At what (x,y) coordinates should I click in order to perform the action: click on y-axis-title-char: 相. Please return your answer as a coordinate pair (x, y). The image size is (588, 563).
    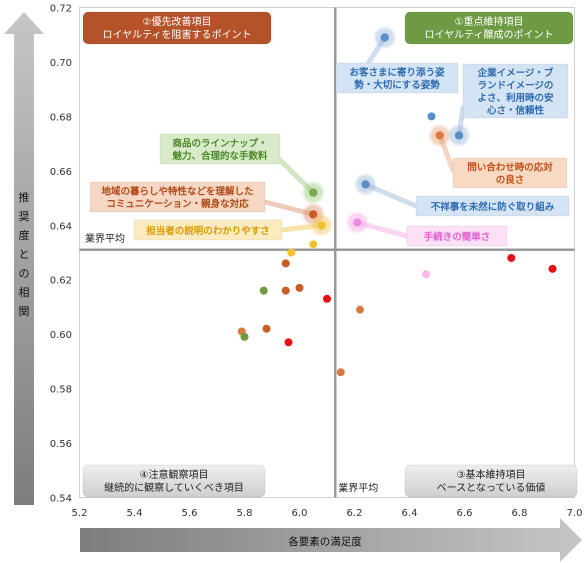
    Looking at the image, I should click on (24, 292).